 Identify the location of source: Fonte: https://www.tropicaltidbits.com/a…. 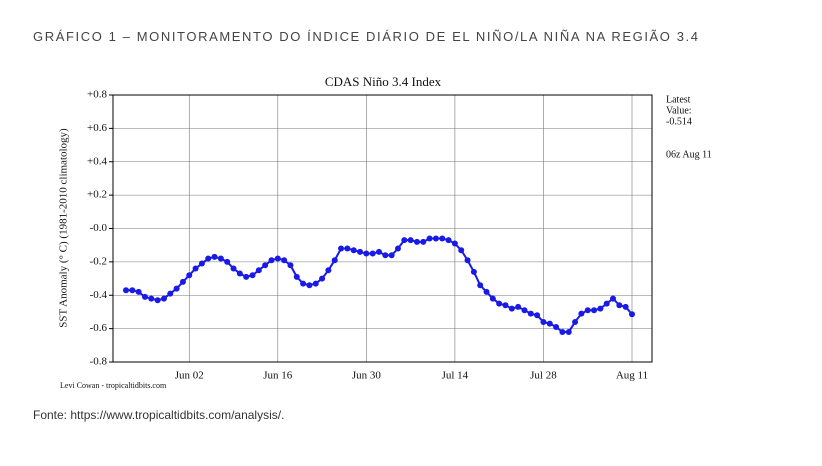
(159, 415).